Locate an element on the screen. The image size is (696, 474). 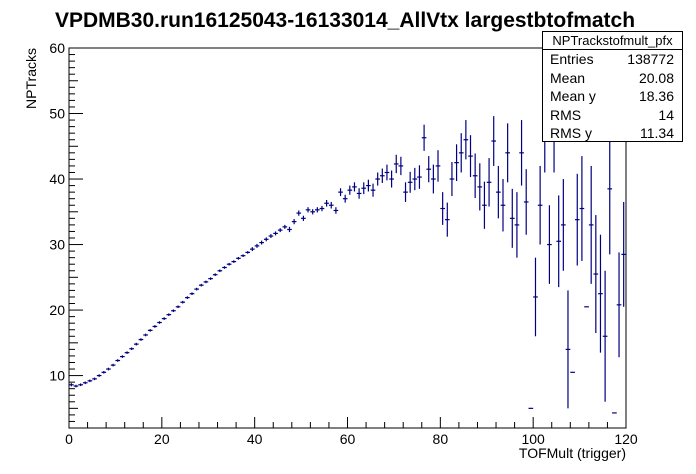
x-axis: 0 20 40 60 80 100 120 is located at coordinates (351, 432).